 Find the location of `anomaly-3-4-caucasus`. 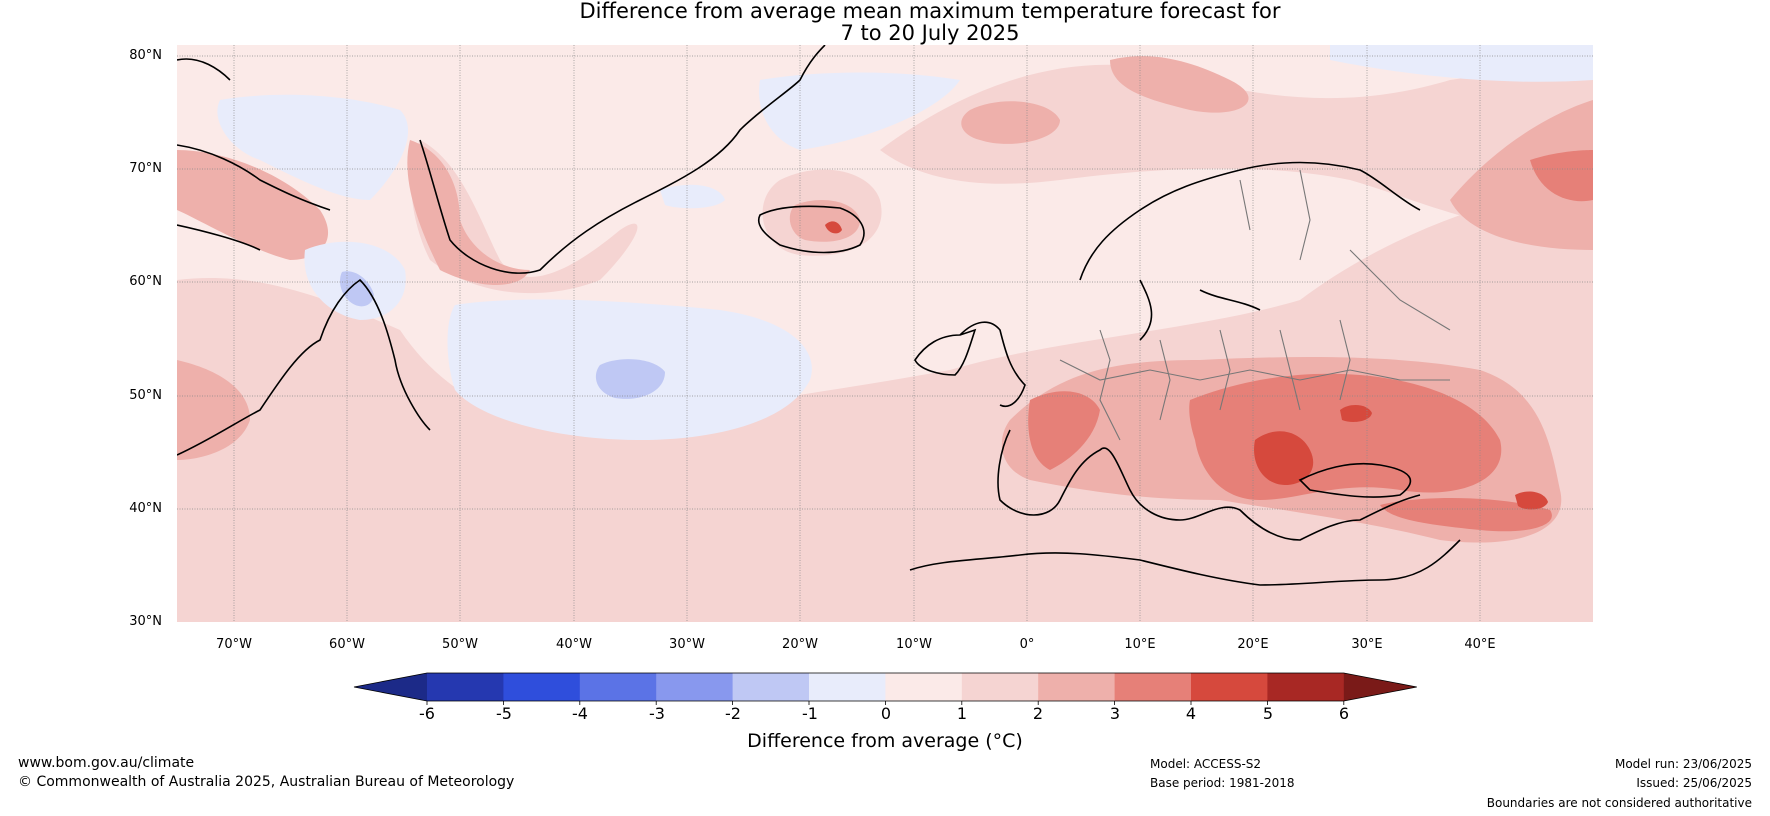

anomaly-3-4-caucasus is located at coordinates (1466, 515).